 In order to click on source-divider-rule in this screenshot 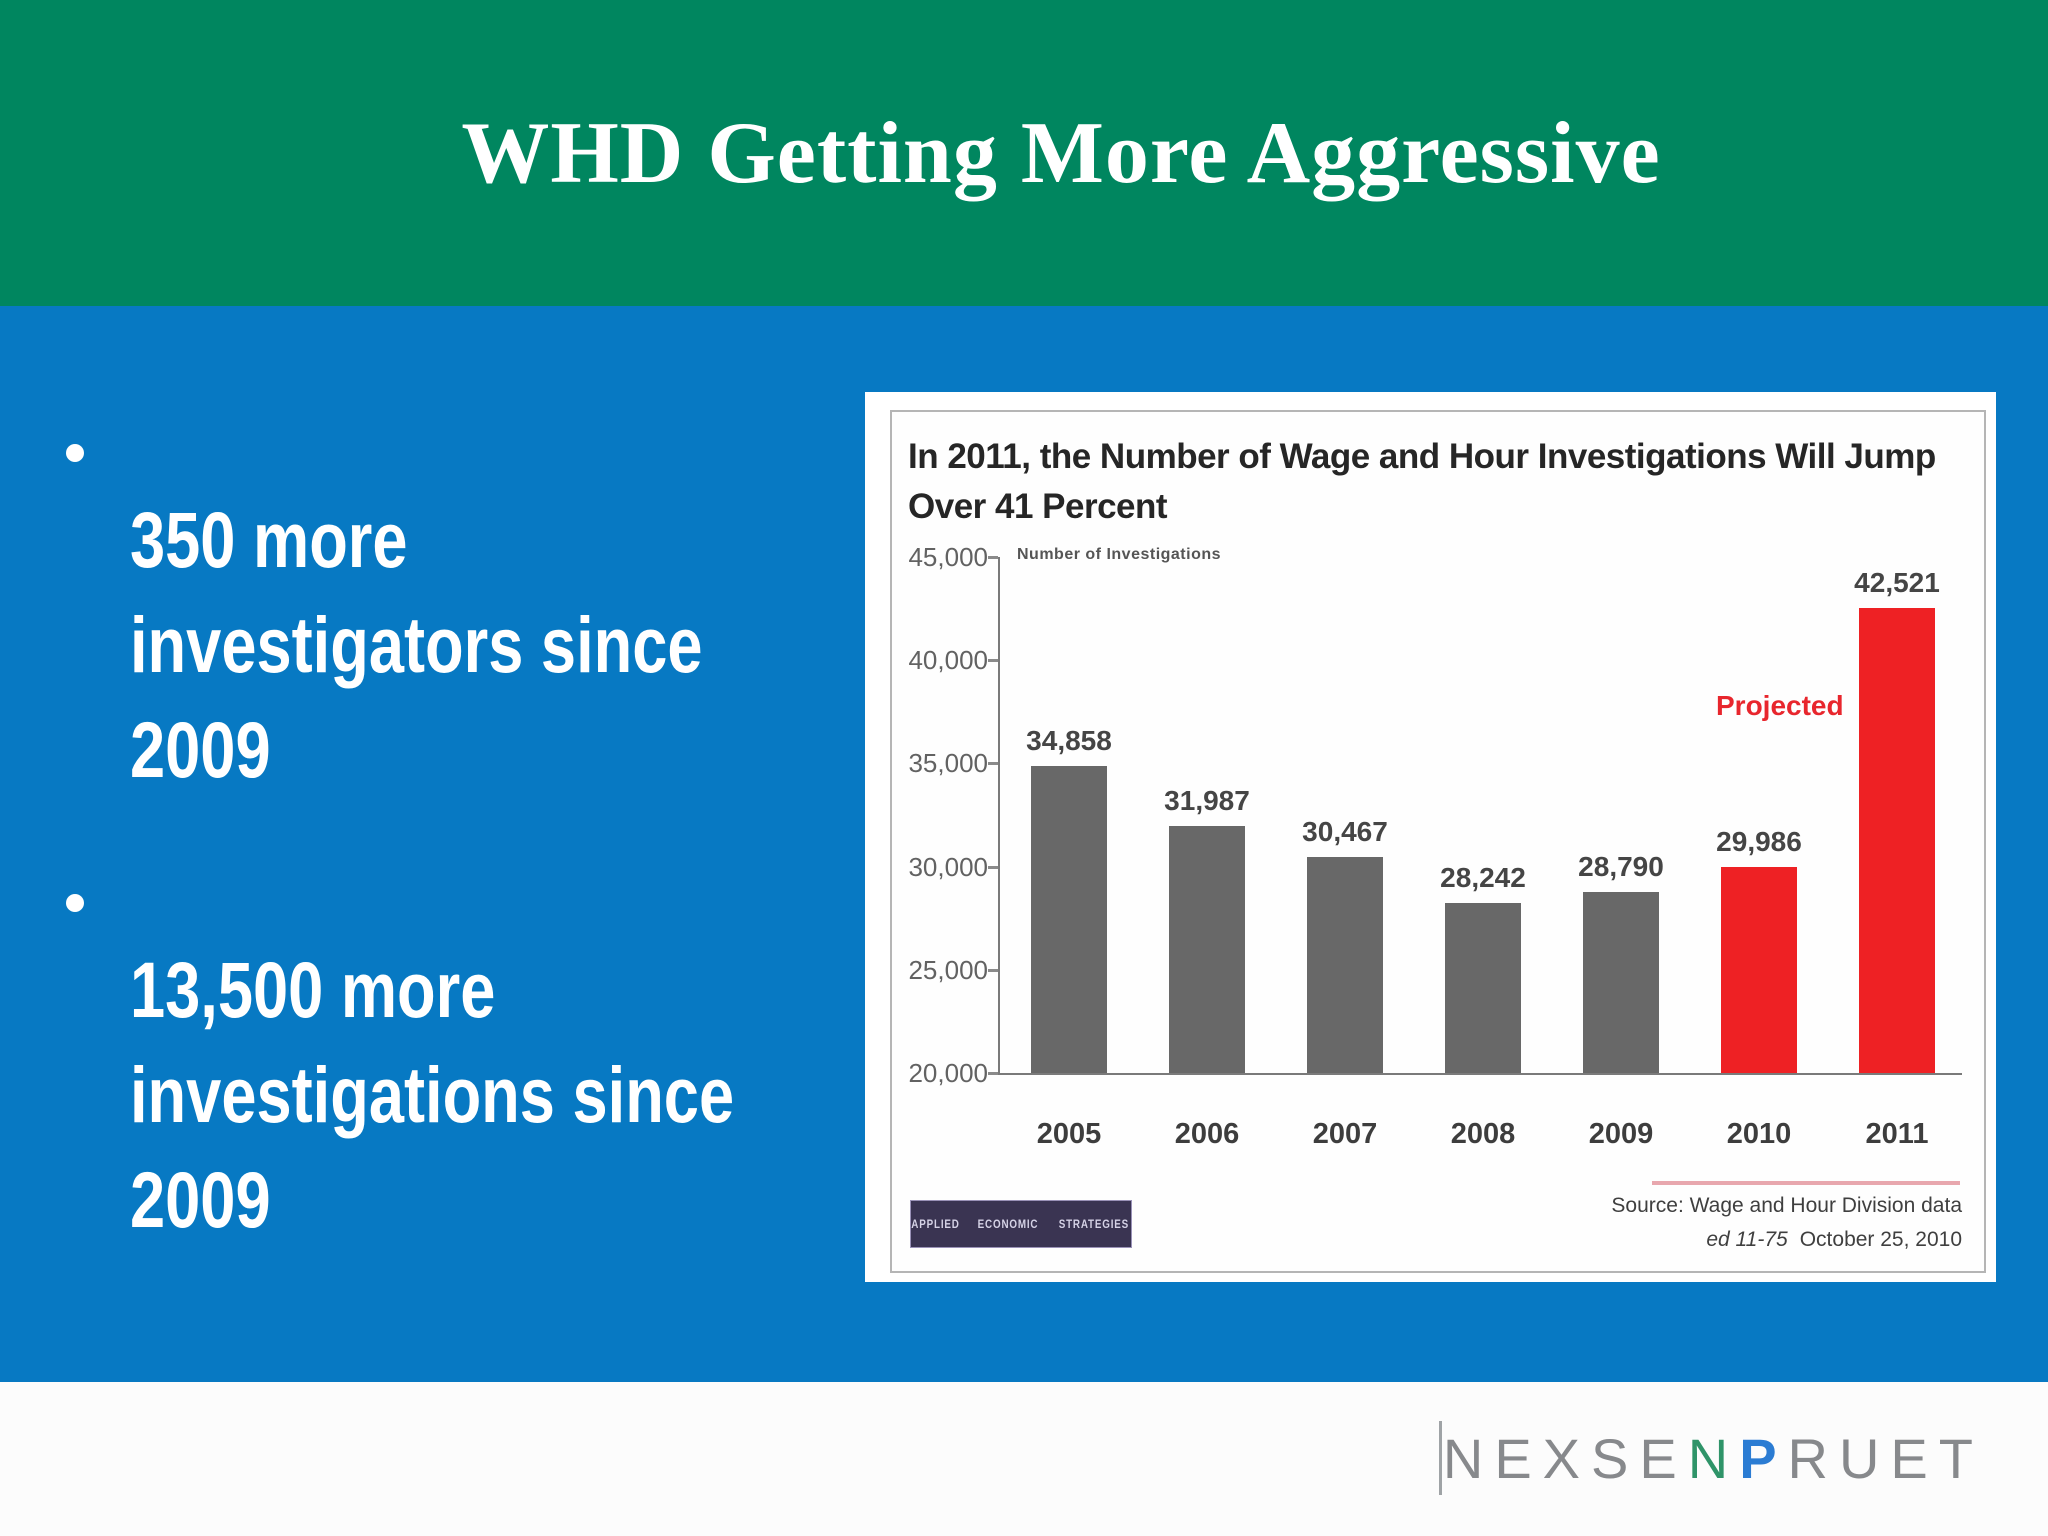, I will do `click(1806, 1183)`.